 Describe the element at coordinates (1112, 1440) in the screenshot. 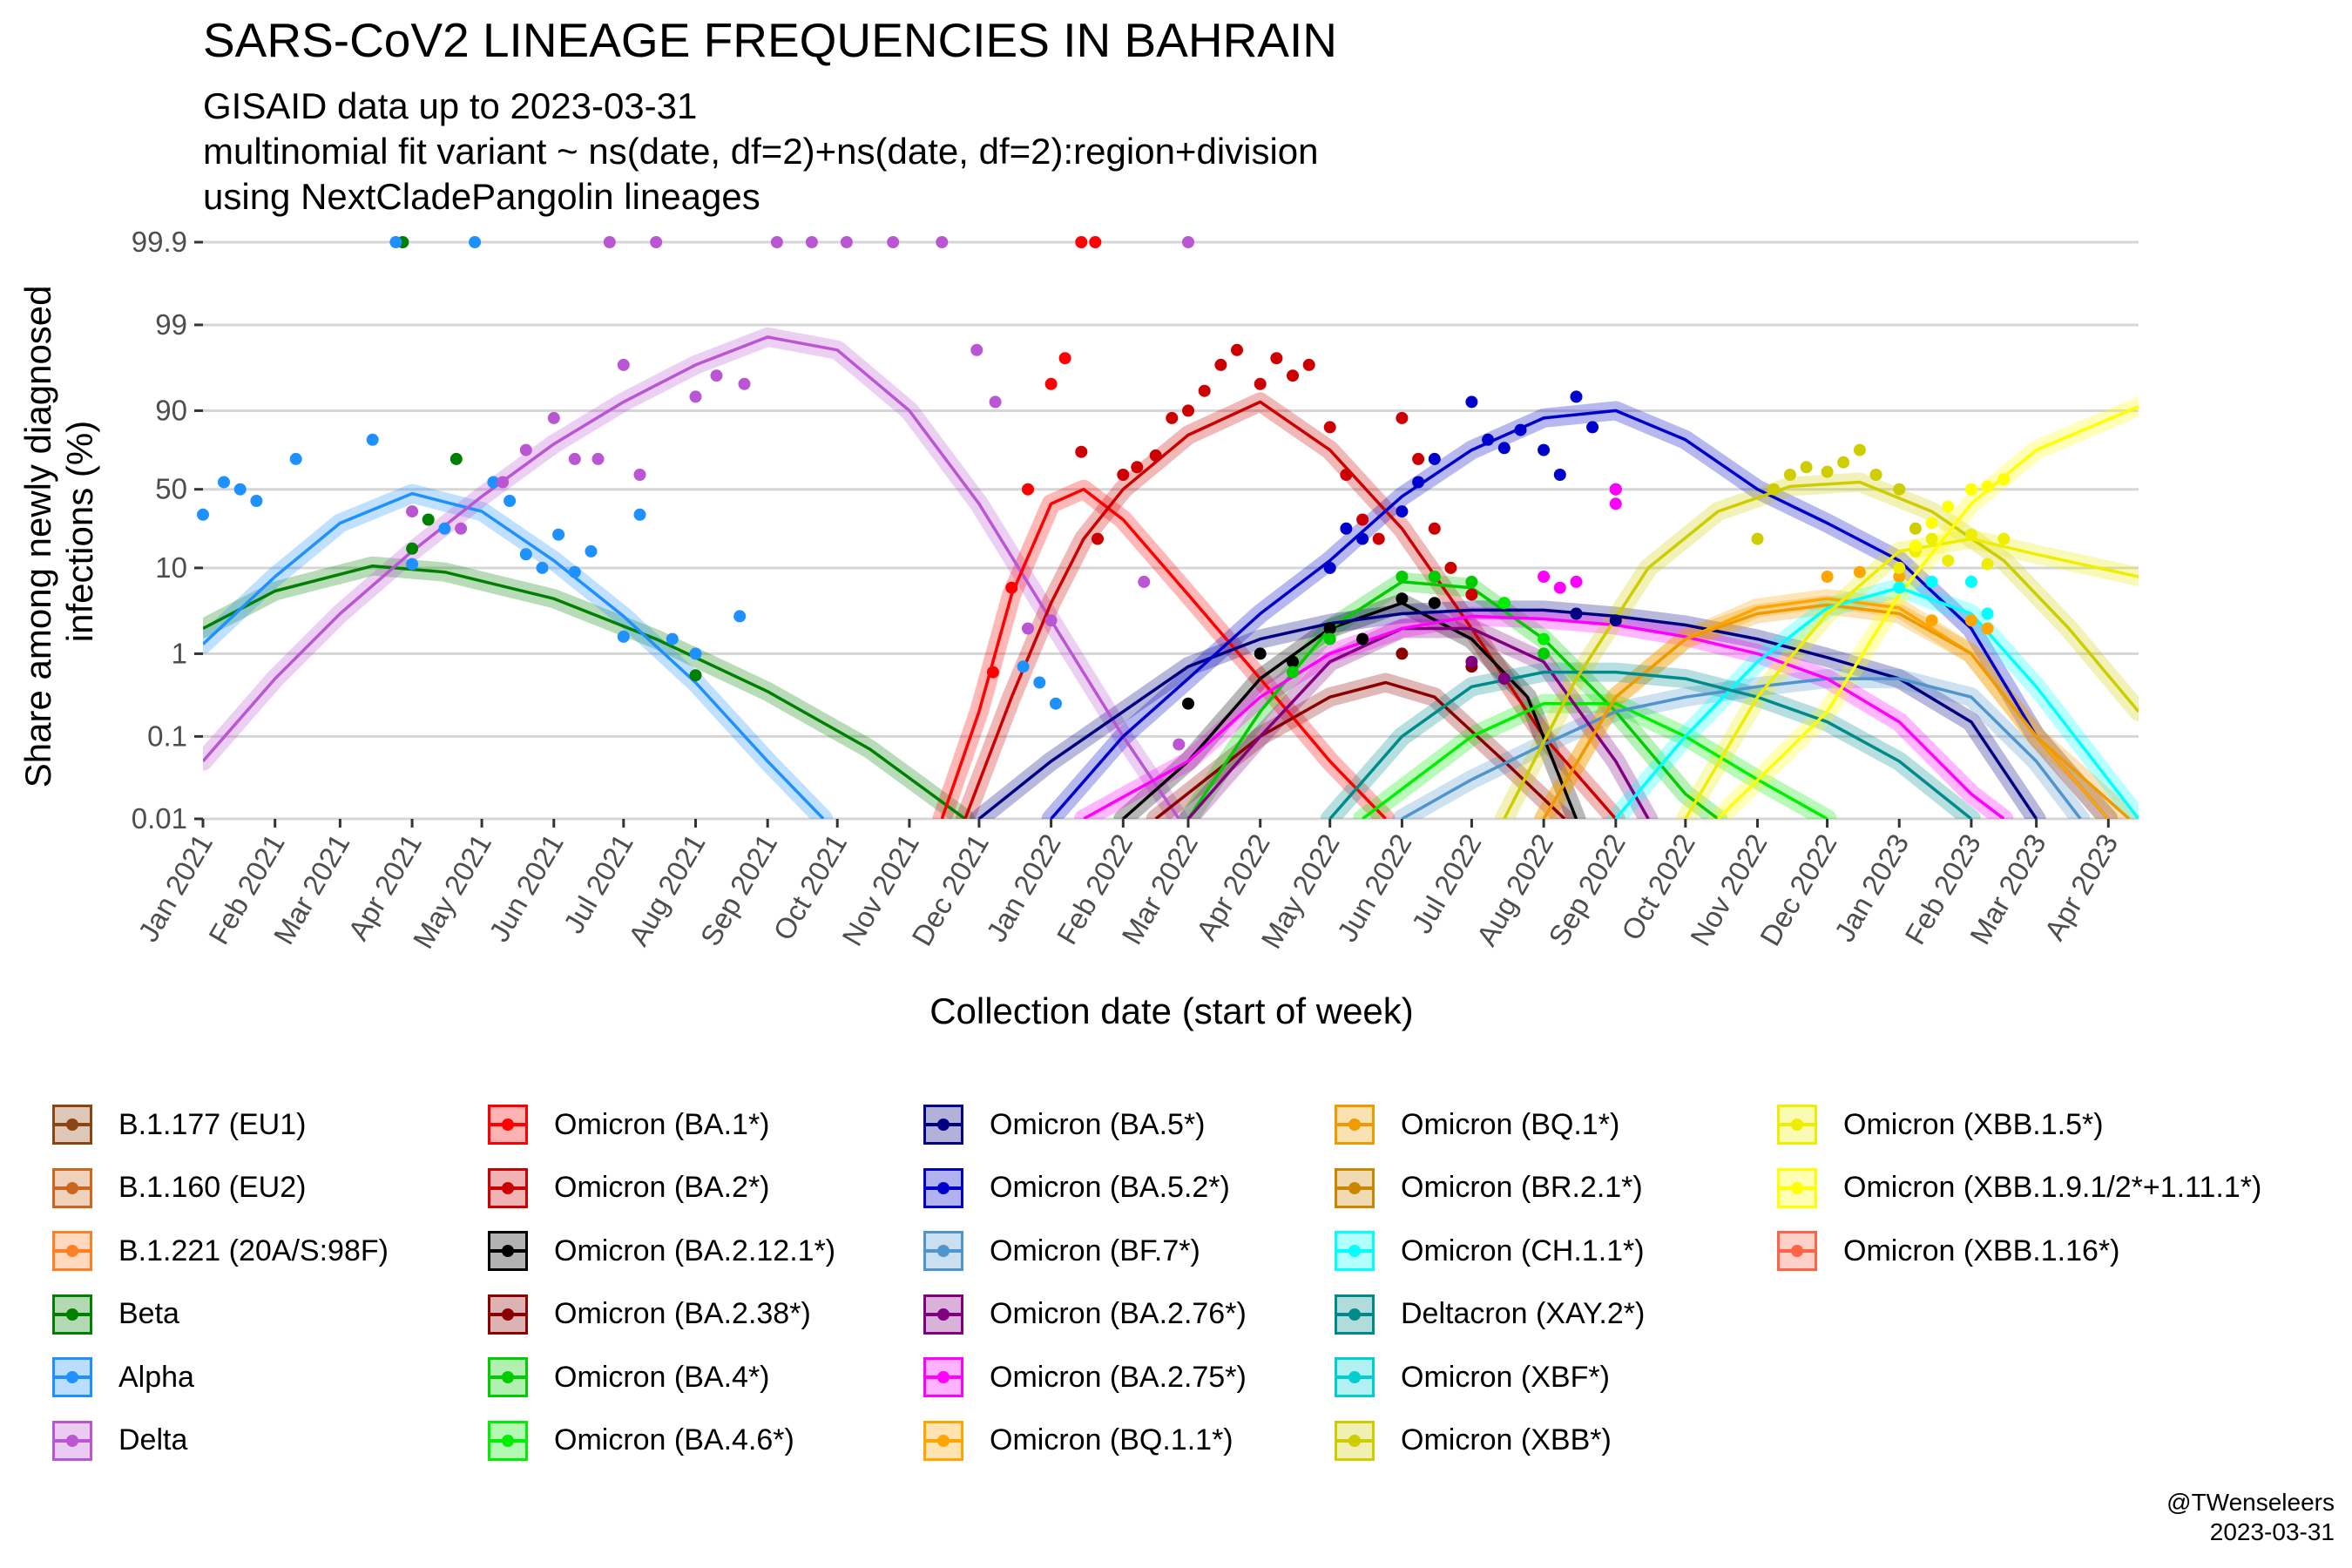

I see `legend-label: Omicron (BQ.1.1*)` at that location.